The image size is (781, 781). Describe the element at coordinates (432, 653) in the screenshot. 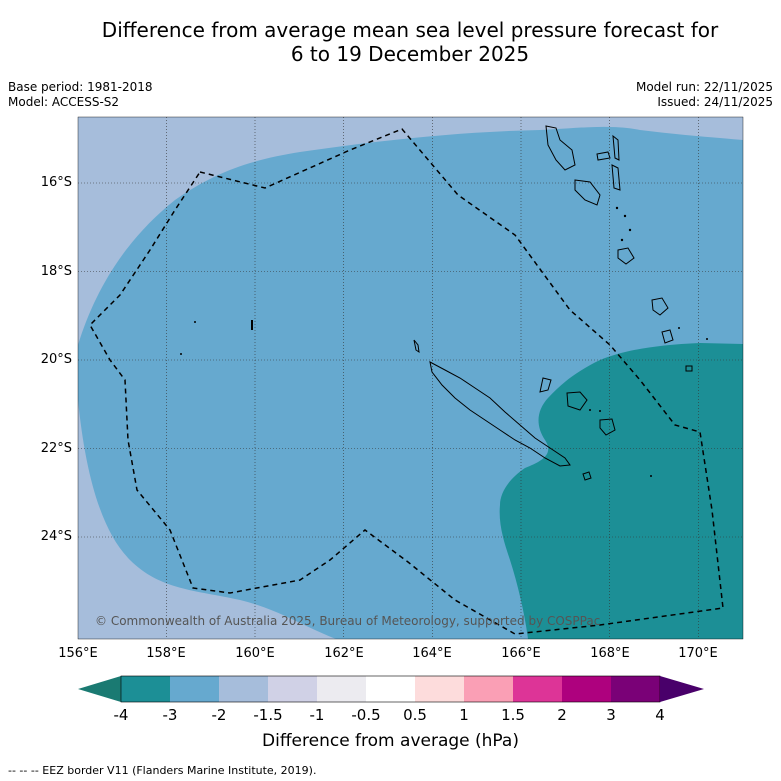

I see `lon-label-164e: 164°E` at that location.